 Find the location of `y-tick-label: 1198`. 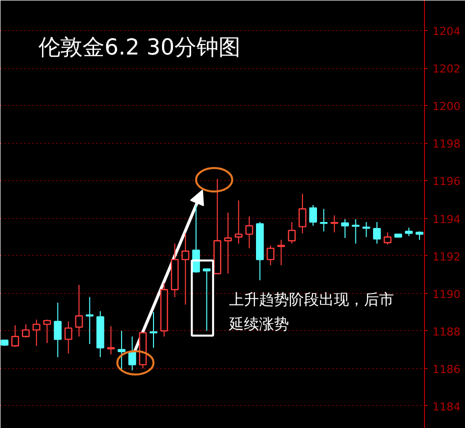

y-tick-label: 1198 is located at coordinates (446, 144).